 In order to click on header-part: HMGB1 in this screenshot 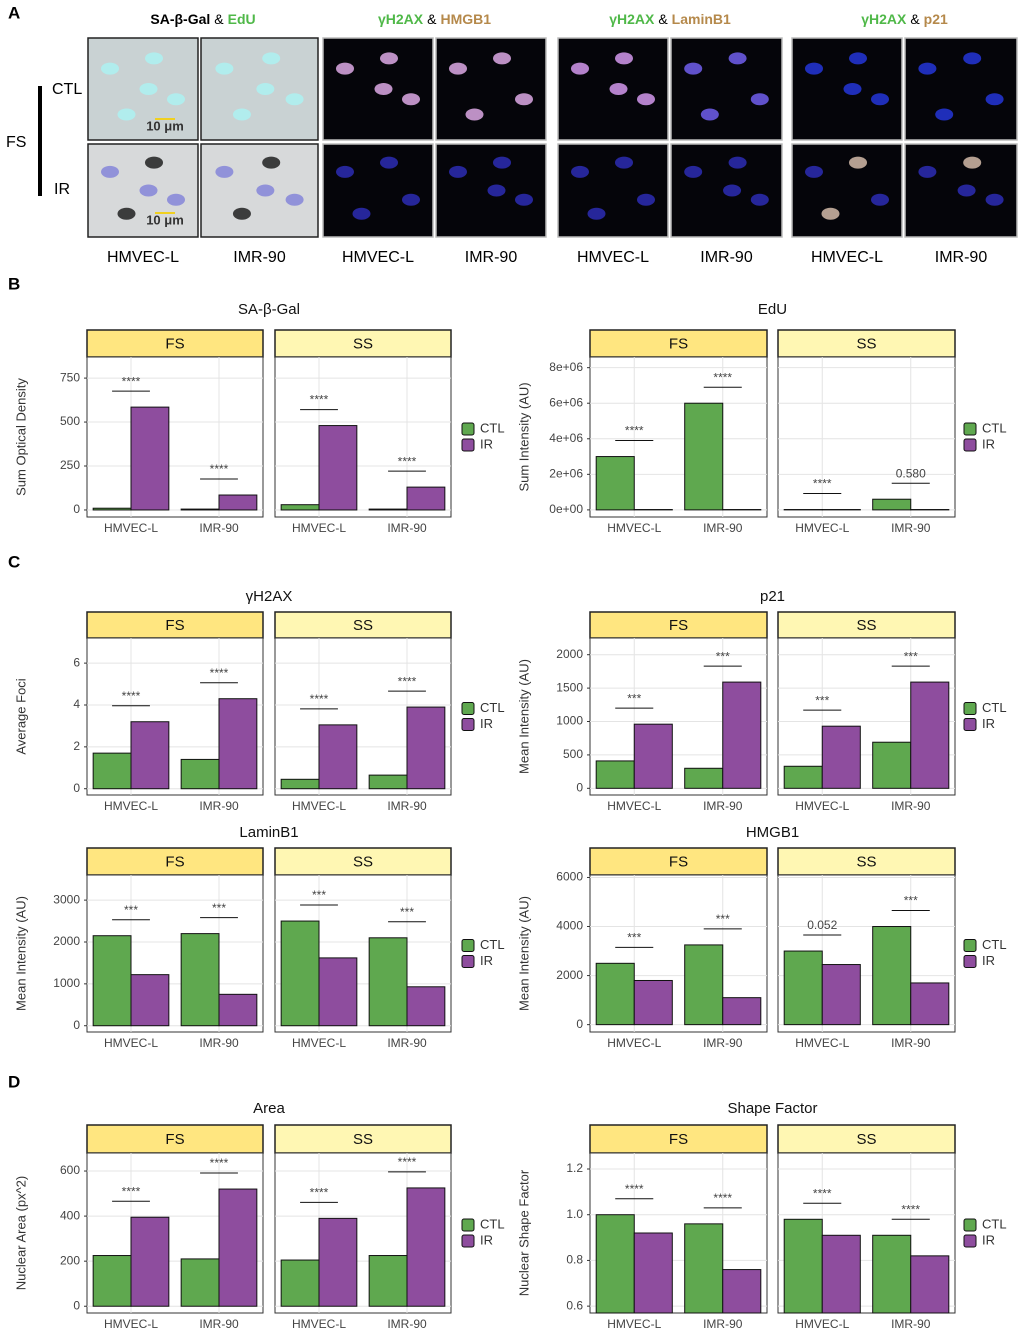, I will do `click(465, 19)`.